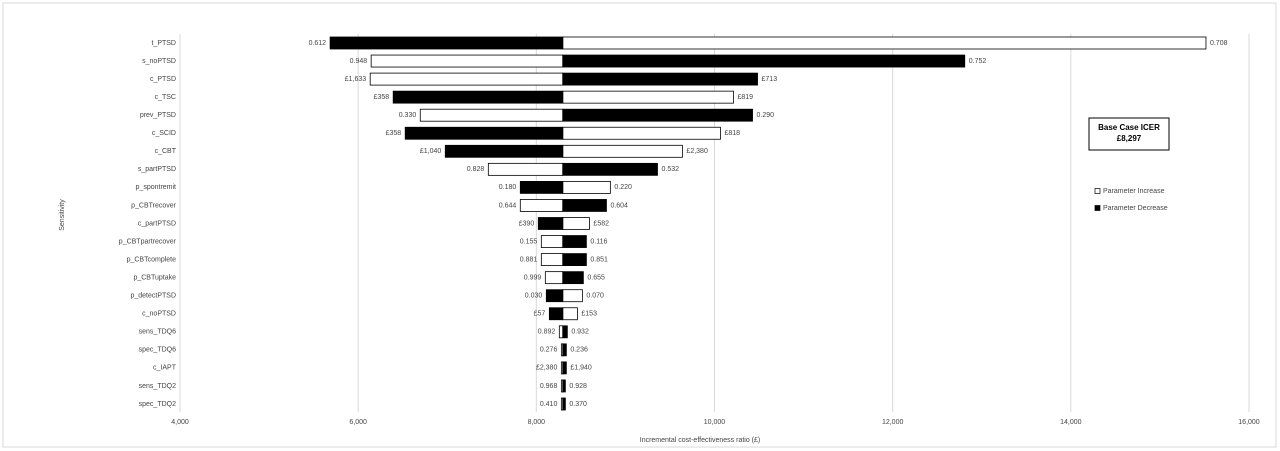 The width and height of the screenshot is (1280, 451). What do you see at coordinates (166, 151) in the screenshot?
I see `y-tick-label: c_CBT` at bounding box center [166, 151].